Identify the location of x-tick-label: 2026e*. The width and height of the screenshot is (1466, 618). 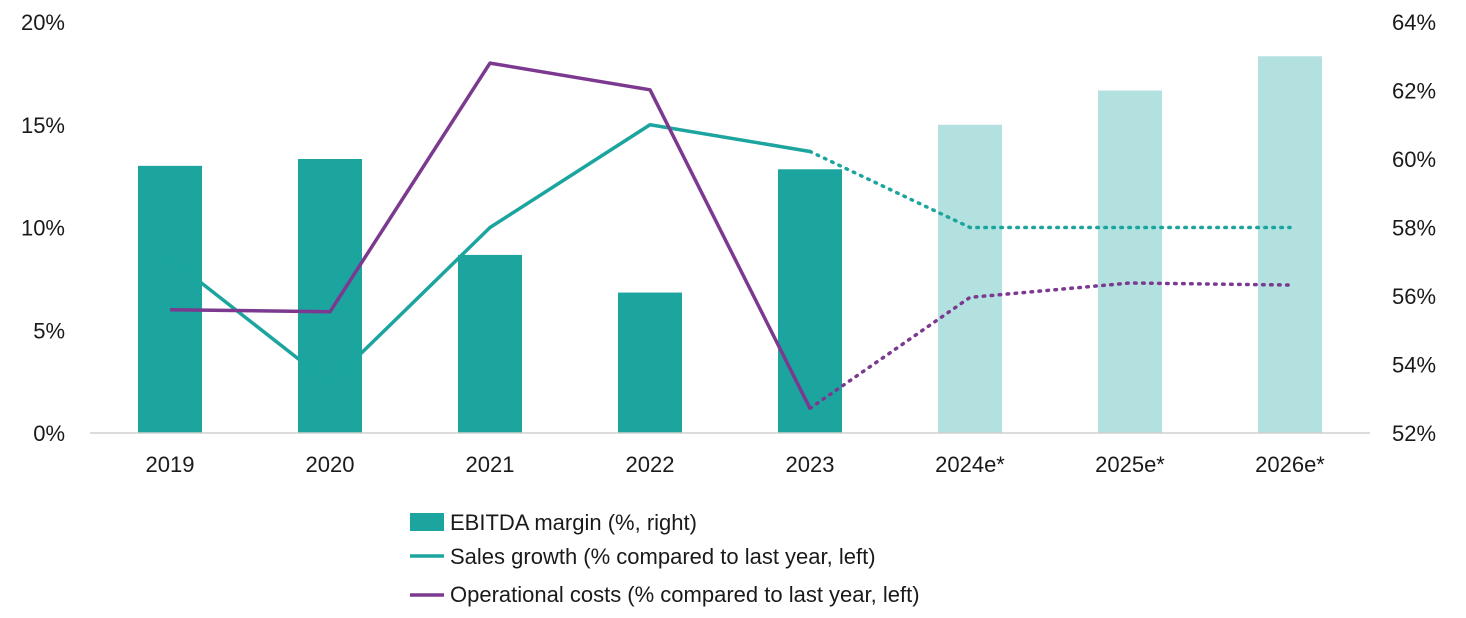
(1290, 464).